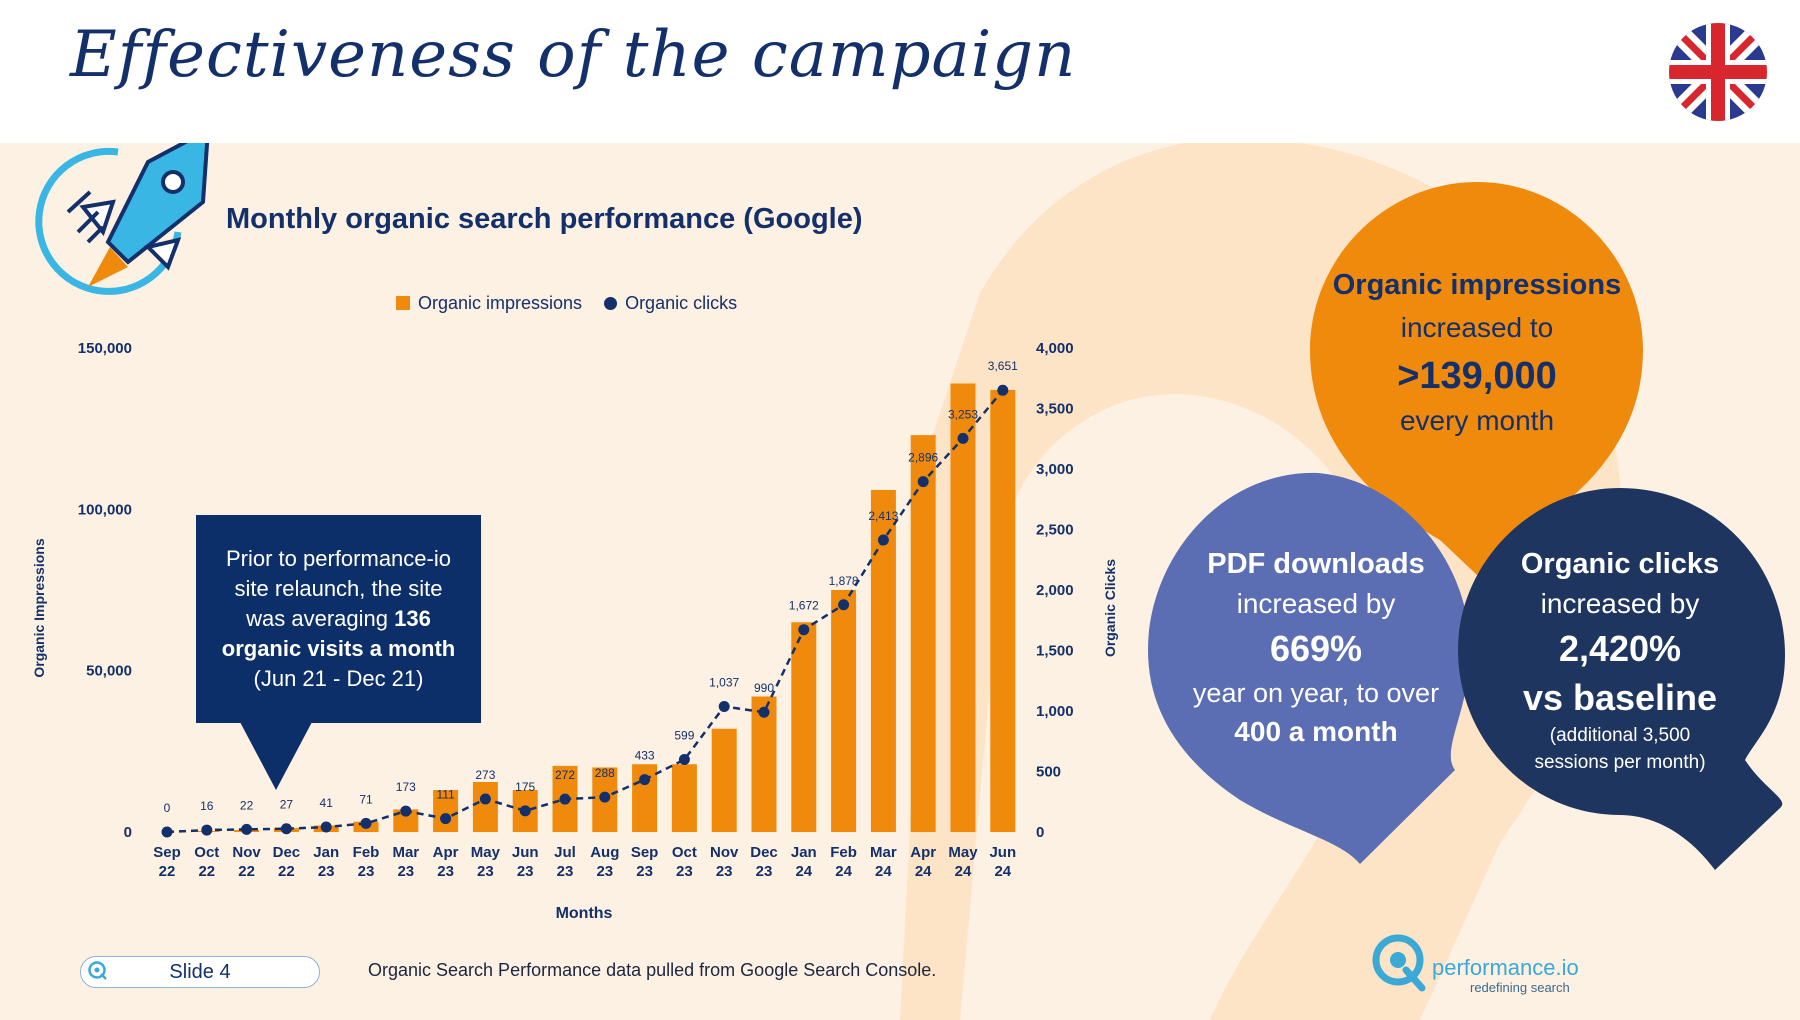  What do you see at coordinates (1055, 530) in the screenshot?
I see `right-axis-tick-label: 2,500` at bounding box center [1055, 530].